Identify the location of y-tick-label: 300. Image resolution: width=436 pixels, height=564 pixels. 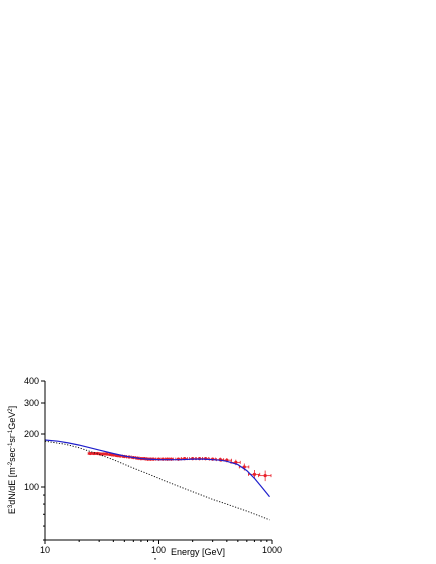
(31, 403).